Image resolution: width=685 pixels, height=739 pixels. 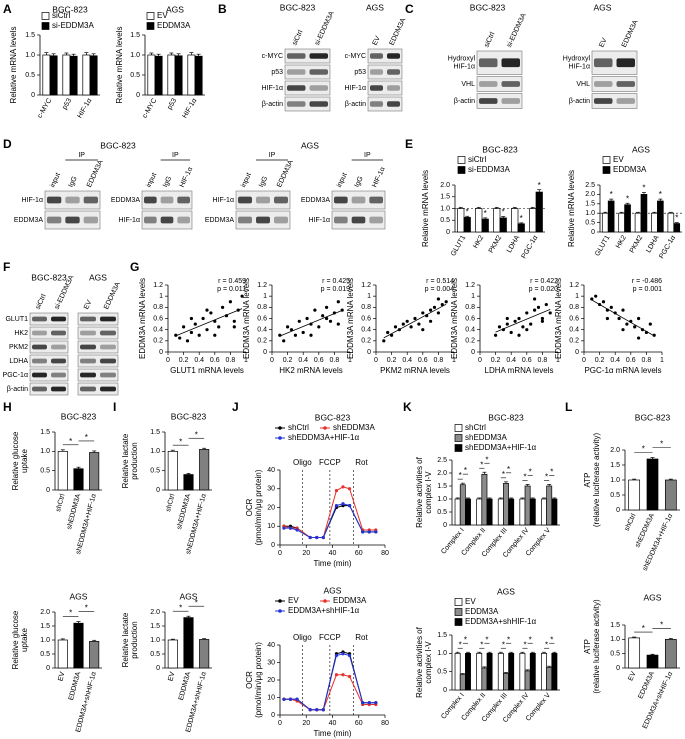 I want to click on y-axis-label: Relative glucose, so click(x=15, y=639).